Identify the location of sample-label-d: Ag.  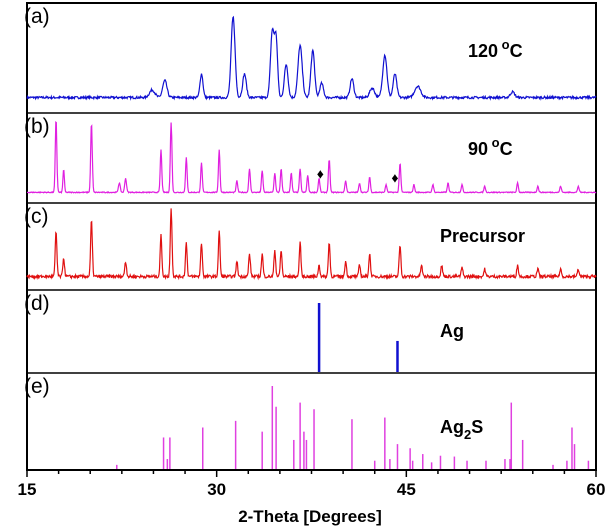
(452, 331).